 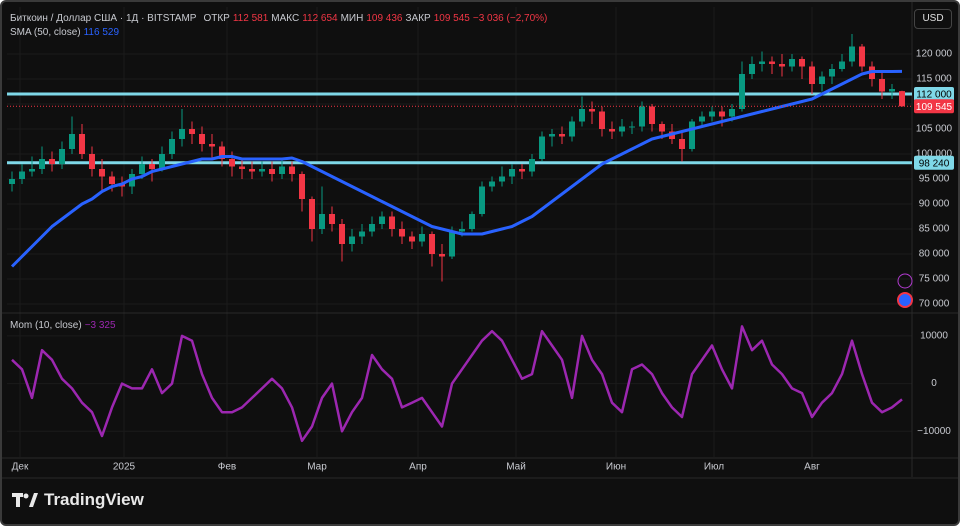 What do you see at coordinates (317, 467) in the screenshot?
I see `x-tick-label: Мар` at bounding box center [317, 467].